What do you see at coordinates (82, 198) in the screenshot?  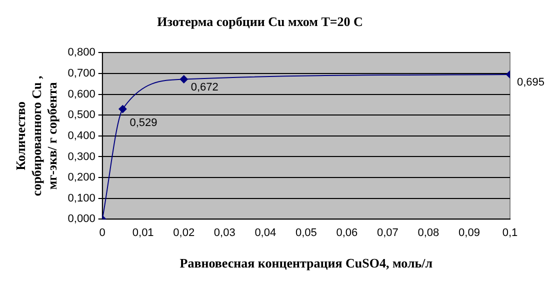 I see `y-tick-label: 0,100` at bounding box center [82, 198].